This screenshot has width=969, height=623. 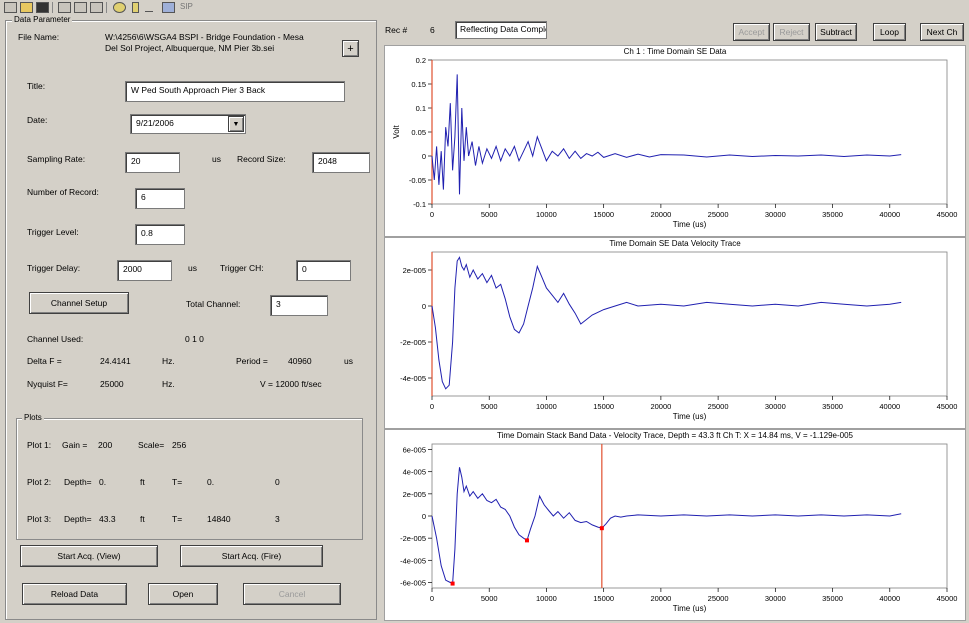 What do you see at coordinates (413, 582) in the screenshot?
I see `y-tick-label: -6e-005` at bounding box center [413, 582].